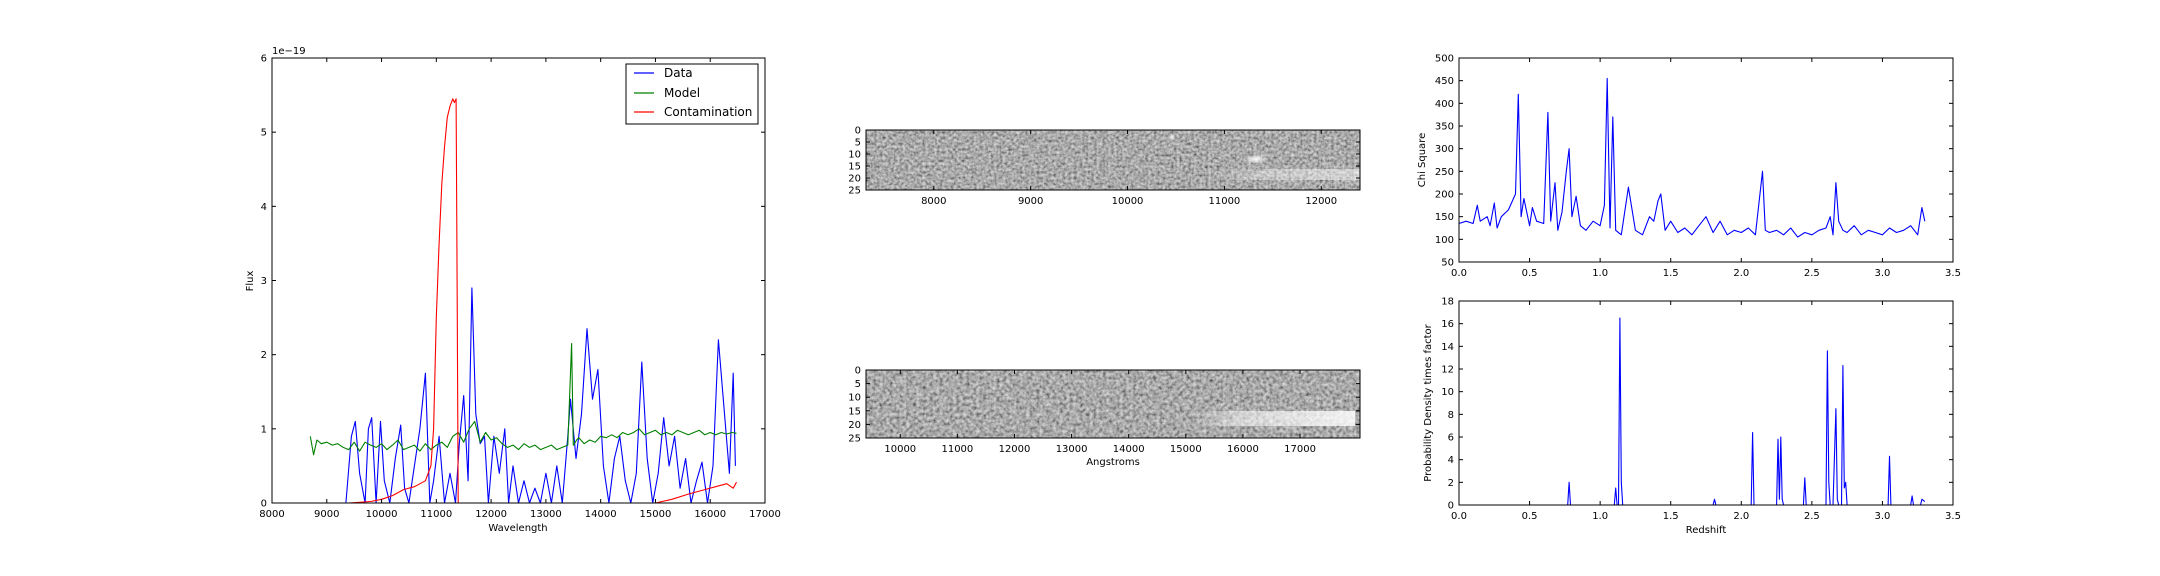 This screenshot has height=576, width=2160. Describe the element at coordinates (1428, 402) in the screenshot. I see `probability-density-y-label: Probability Density times factor` at that location.